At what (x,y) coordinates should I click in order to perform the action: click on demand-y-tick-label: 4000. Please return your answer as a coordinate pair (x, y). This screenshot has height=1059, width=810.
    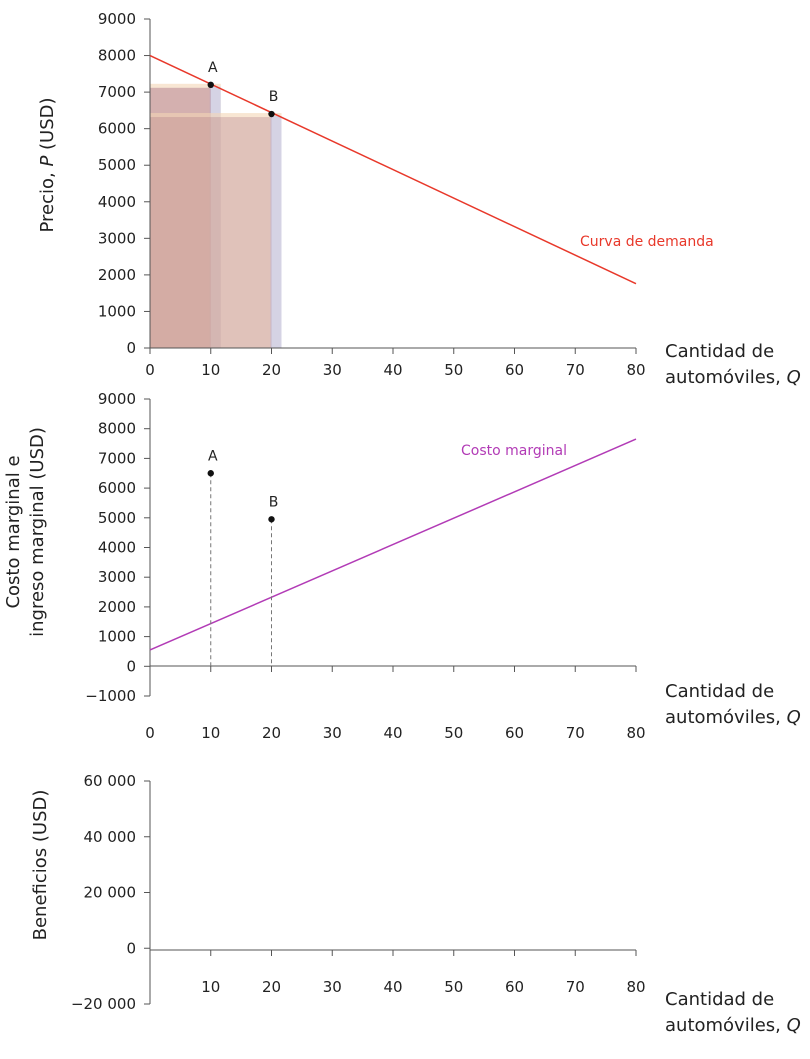
    Looking at the image, I should click on (117, 202).